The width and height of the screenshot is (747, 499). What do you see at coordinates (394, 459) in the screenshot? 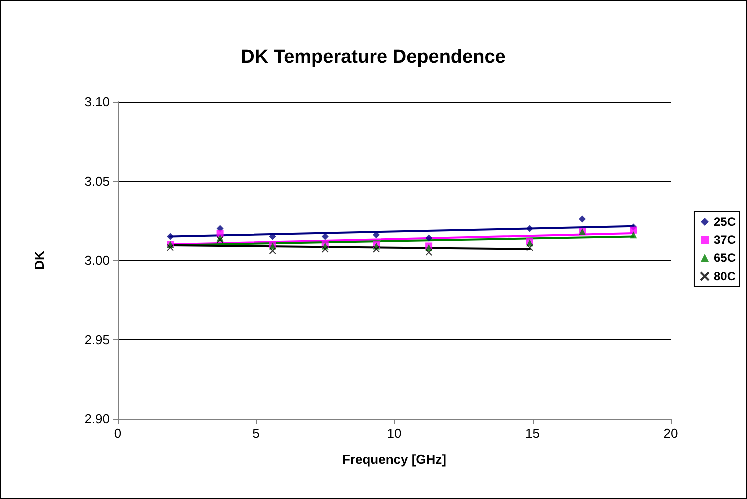
I see `x-axis-title: Frequency [GHz]` at bounding box center [394, 459].